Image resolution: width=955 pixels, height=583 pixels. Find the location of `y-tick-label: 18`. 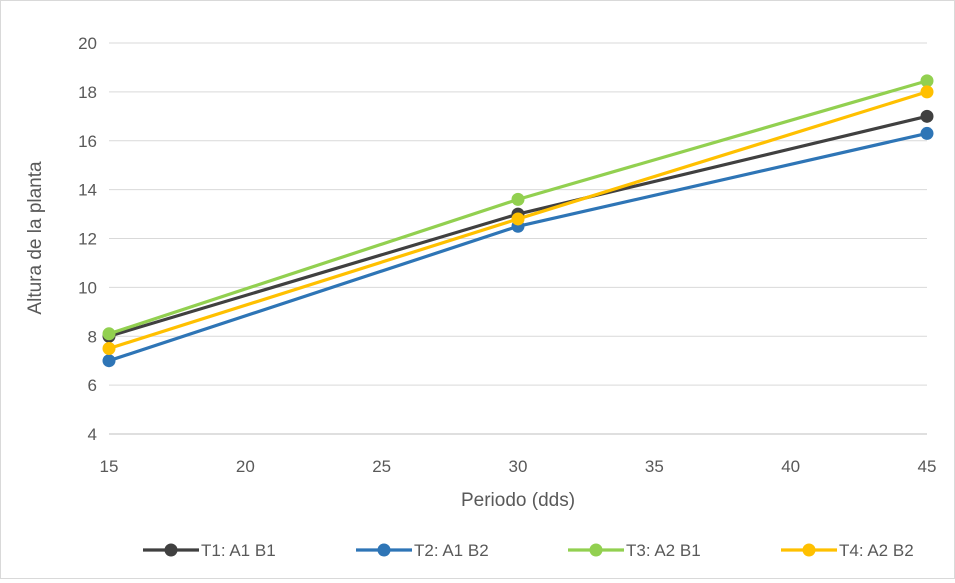

y-tick-label: 18 is located at coordinates (87, 92).